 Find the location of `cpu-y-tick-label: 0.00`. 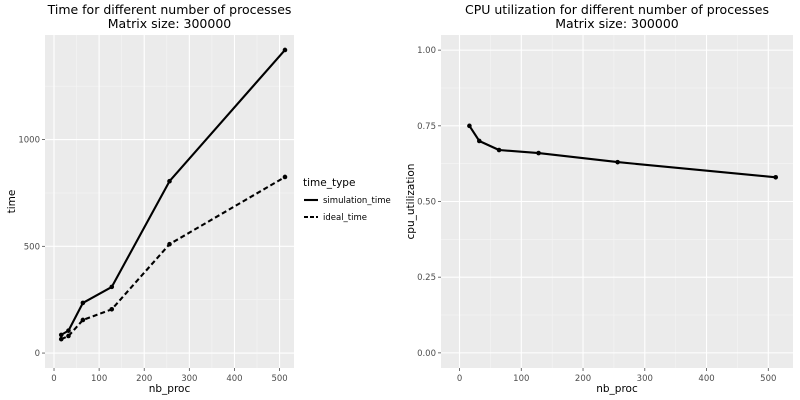

cpu-y-tick-label: 0.00 is located at coordinates (426, 354).